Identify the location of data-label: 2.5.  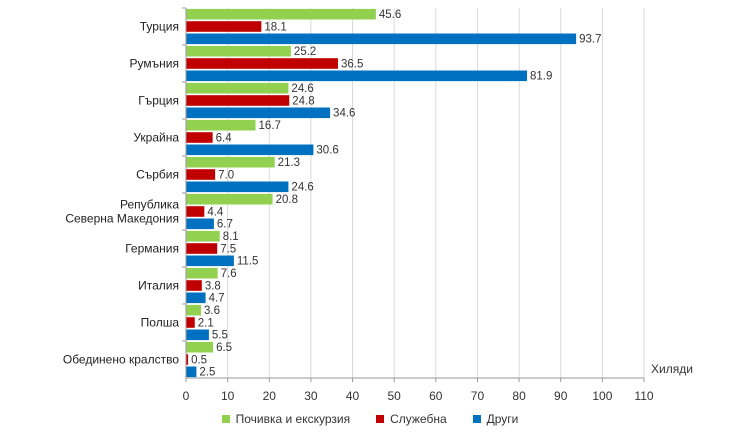
(207, 373).